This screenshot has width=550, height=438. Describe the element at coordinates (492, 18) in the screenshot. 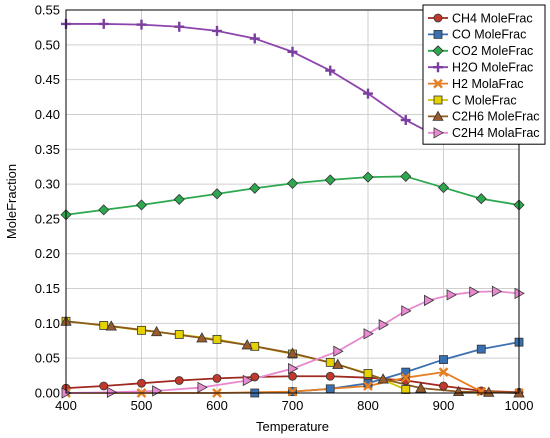

I see `legend-label: CH4 MoleFrac` at that location.